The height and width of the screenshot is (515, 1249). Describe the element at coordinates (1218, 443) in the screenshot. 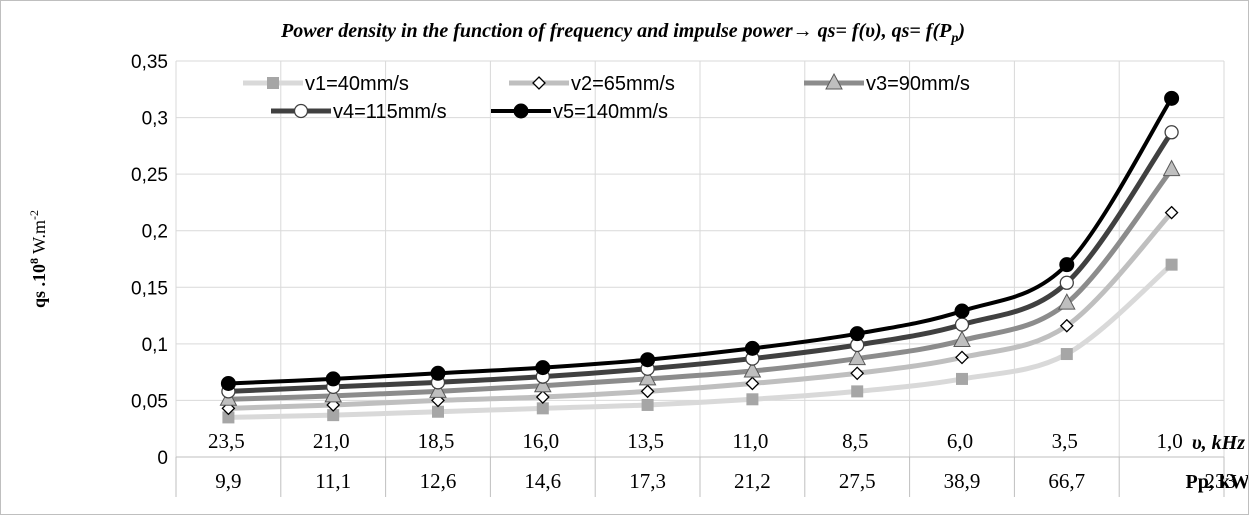

I see `x-axis-label-frequency: υ, kHz` at that location.